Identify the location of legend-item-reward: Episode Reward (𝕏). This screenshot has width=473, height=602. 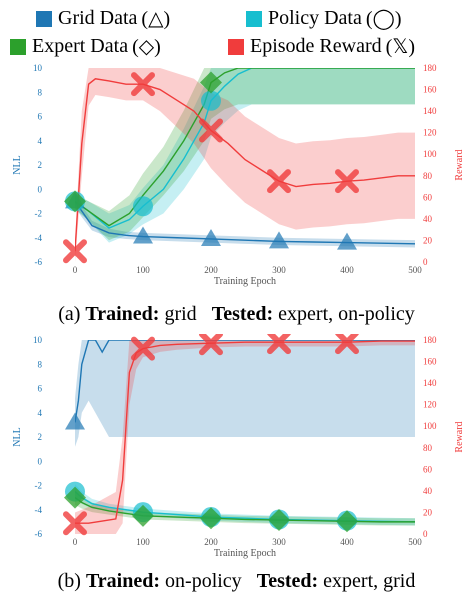
(321, 46).